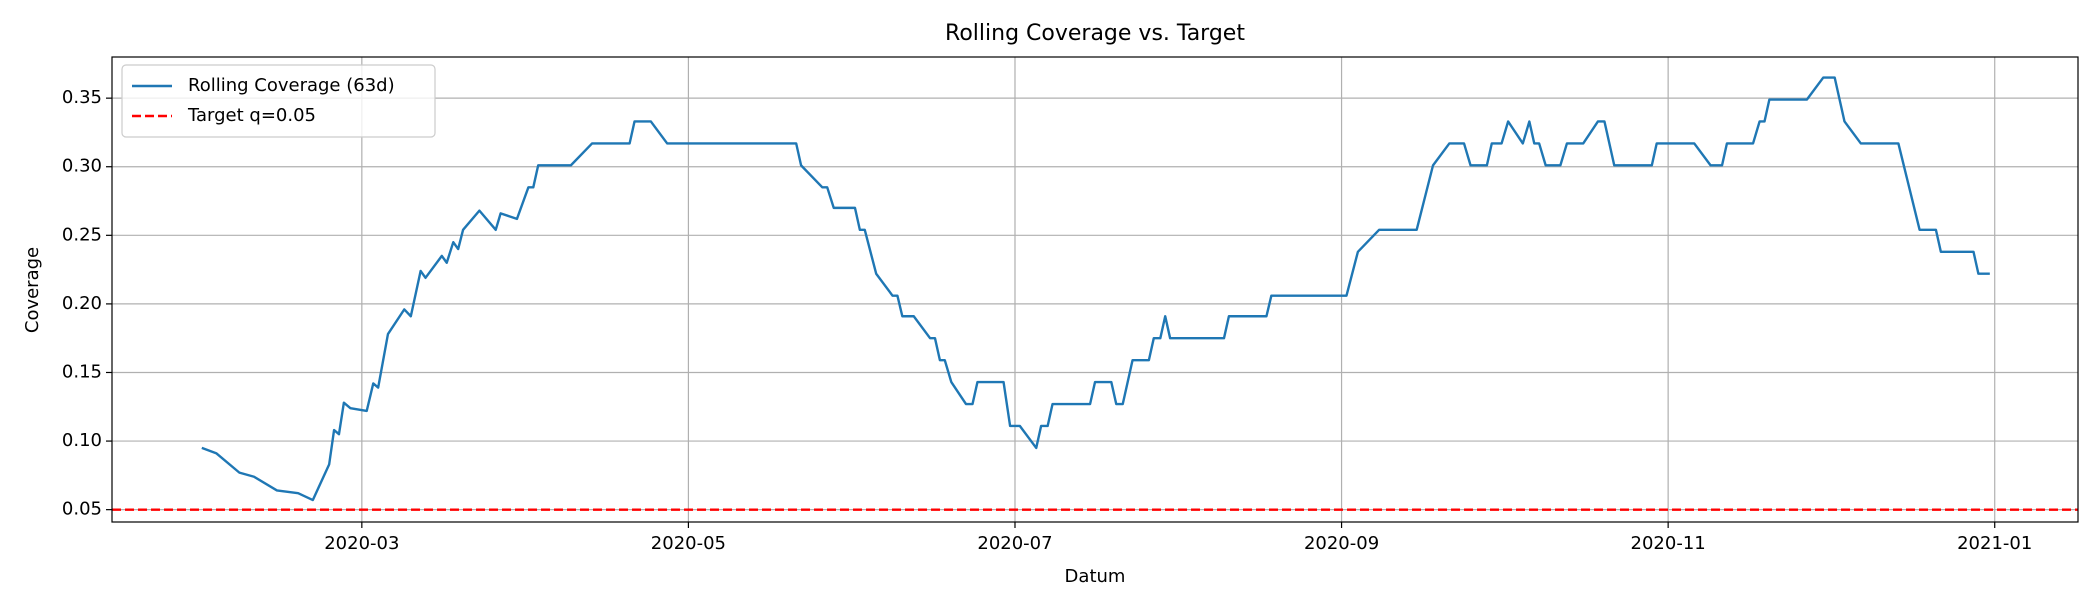 Image resolution: width=2100 pixels, height=600 pixels. I want to click on y-tick-label: 0.20, so click(82, 303).